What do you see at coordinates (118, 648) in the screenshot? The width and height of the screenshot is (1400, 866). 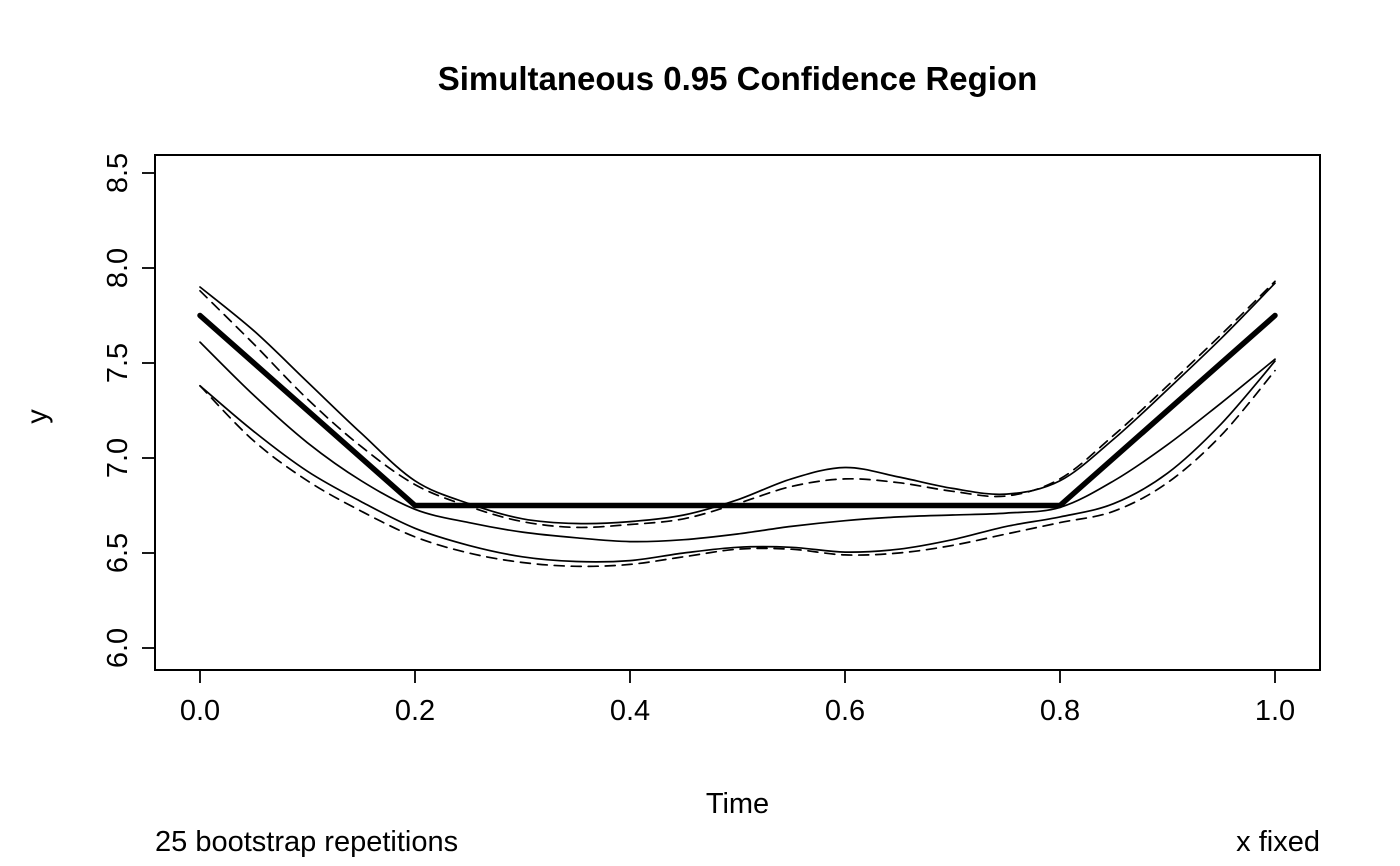 I see `y-tick-label: 6.0` at bounding box center [118, 648].